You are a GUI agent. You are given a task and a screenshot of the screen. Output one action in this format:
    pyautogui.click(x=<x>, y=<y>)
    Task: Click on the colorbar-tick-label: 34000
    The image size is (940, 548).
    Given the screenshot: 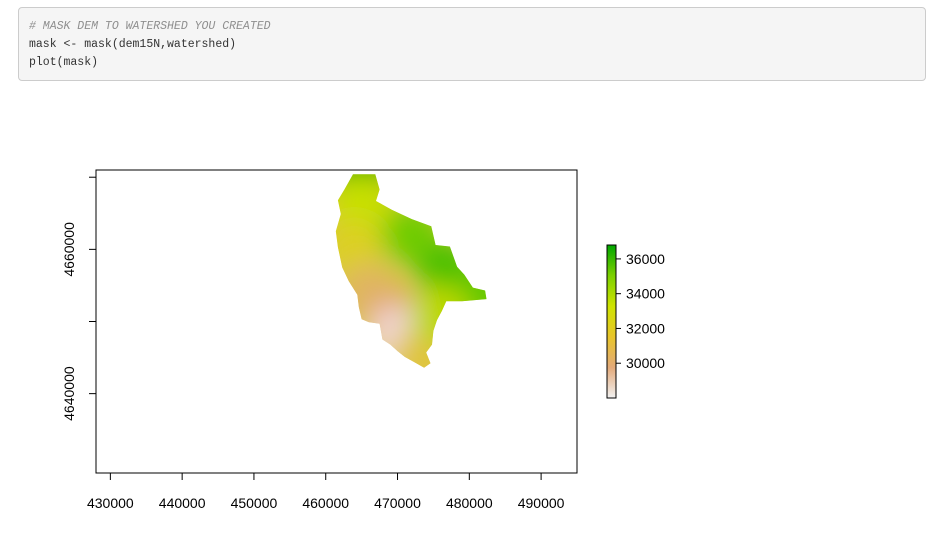 What is the action you would take?
    pyautogui.click(x=645, y=294)
    